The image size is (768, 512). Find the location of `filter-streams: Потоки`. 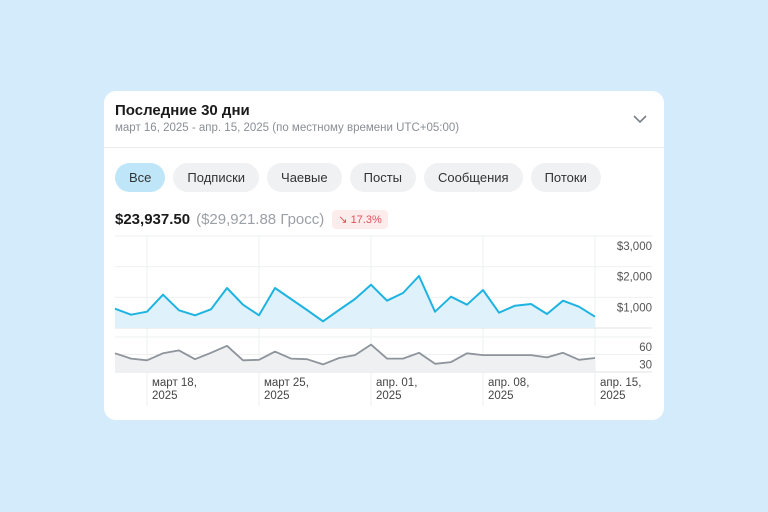

filter-streams: Потоки is located at coordinates (565, 177).